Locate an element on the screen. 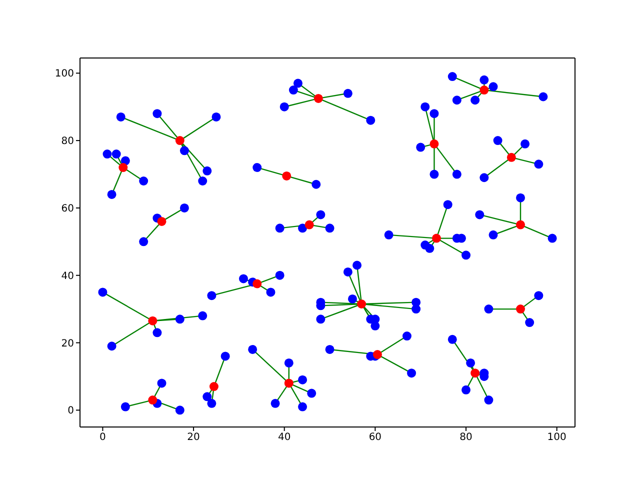  x-tick-label: 100 is located at coordinates (556, 438).